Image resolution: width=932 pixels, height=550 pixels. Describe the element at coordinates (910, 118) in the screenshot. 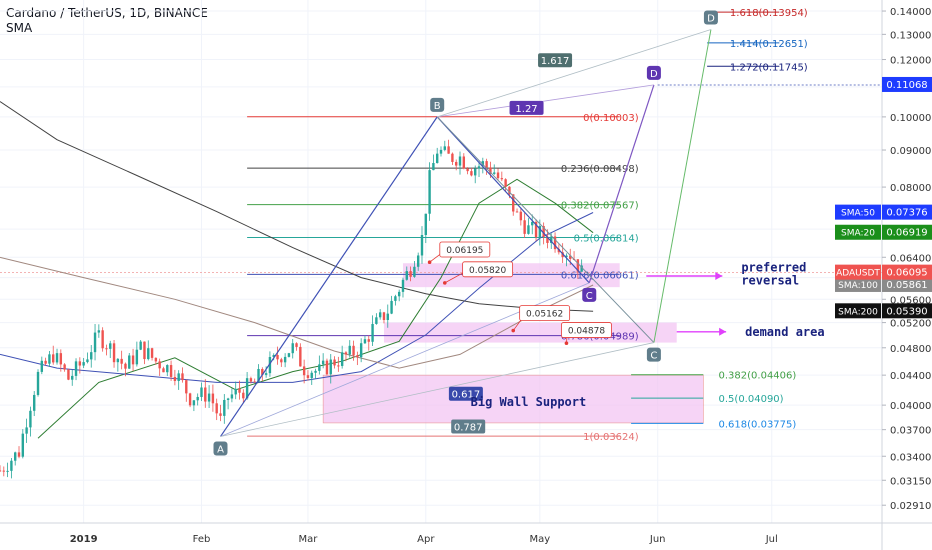

I see `price-tick-label: 0.10000` at that location.